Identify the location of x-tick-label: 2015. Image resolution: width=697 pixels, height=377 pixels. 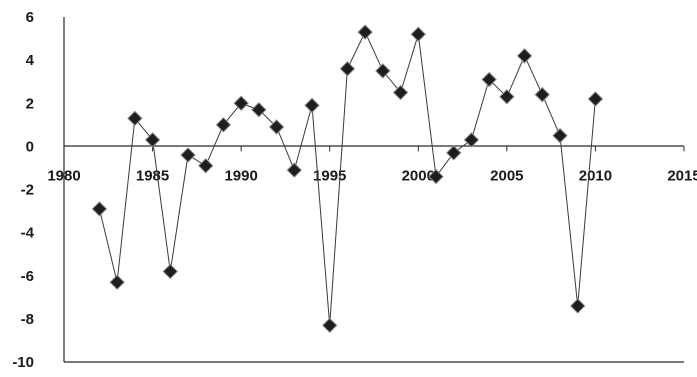
(682, 175).